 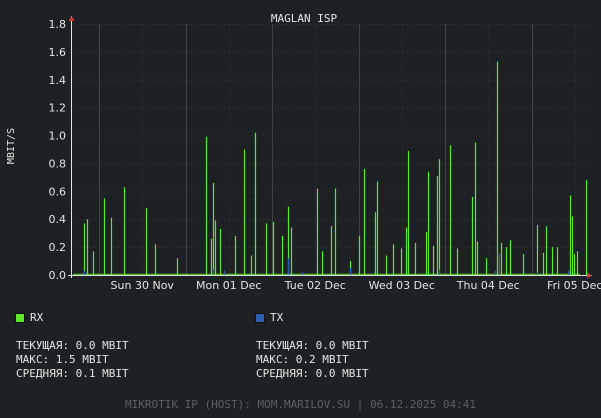 I want to click on tx-current: ТЕКУЩАЯ: 0.0 MBIT, so click(x=312, y=345).